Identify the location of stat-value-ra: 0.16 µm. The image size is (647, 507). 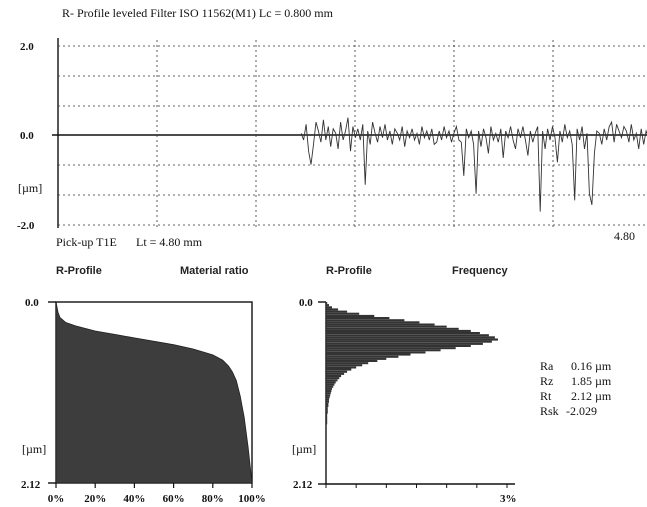
(591, 366).